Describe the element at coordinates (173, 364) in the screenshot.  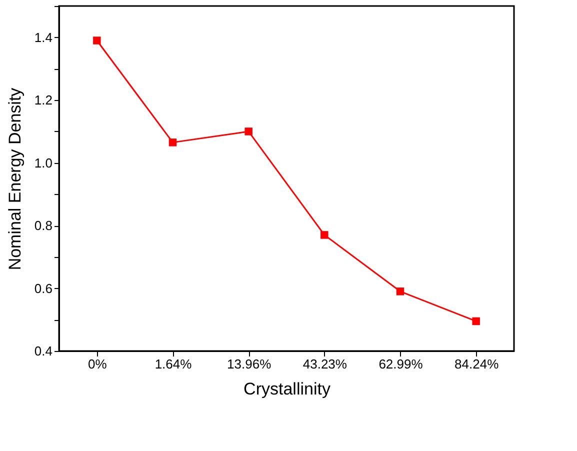
I see `x-tick-label: 1.64%` at that location.